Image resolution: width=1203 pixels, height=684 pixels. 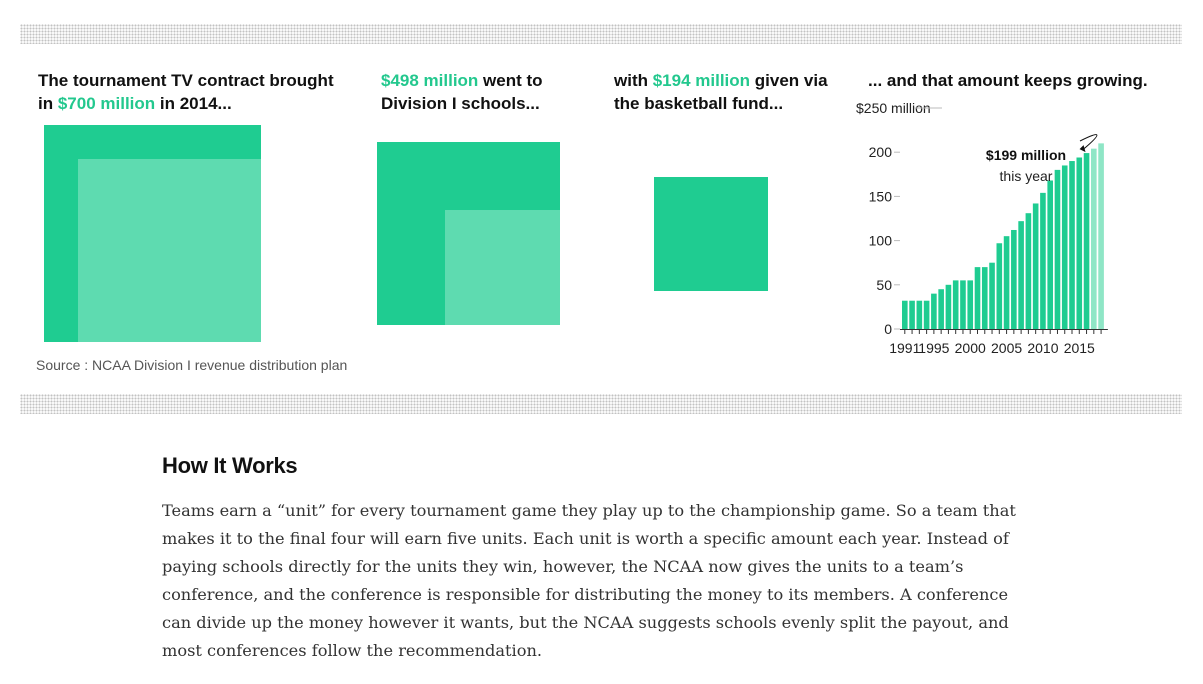 What do you see at coordinates (601, 404) in the screenshot?
I see `bottom-dotted-divider` at bounding box center [601, 404].